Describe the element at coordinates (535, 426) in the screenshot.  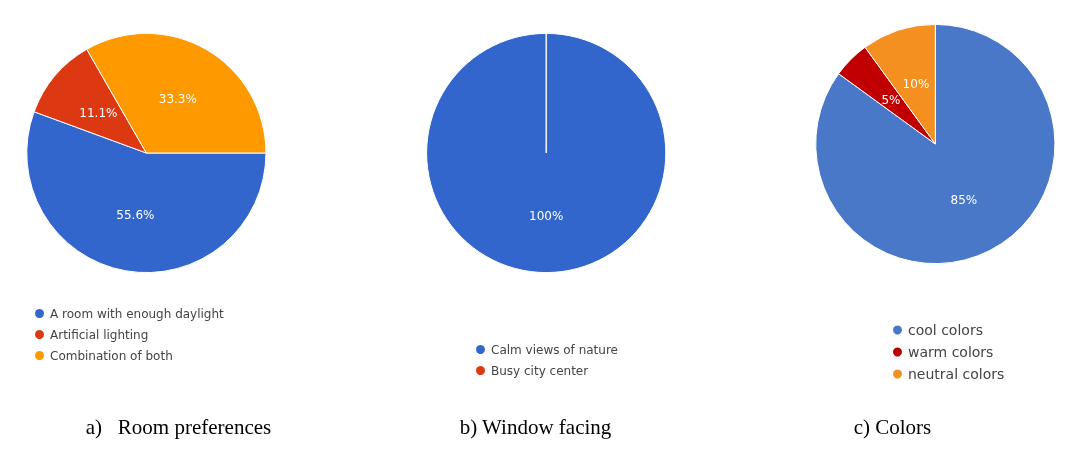
I see `text: b) Window facing` at that location.